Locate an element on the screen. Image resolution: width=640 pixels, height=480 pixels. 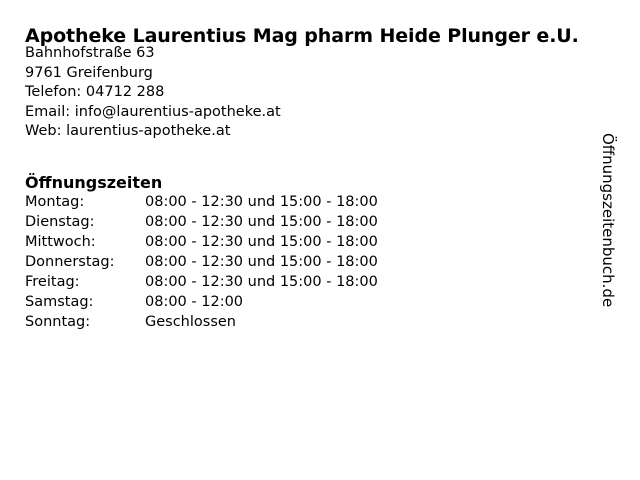
address-web: Web: laurentius-apotheke.at is located at coordinates (128, 131).